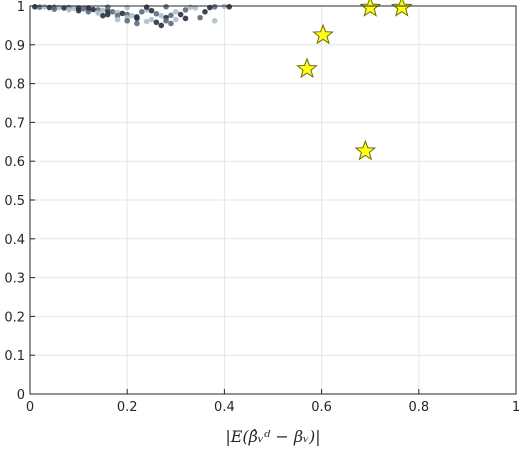 The height and width of the screenshot is (449, 527). Describe the element at coordinates (127, 407) in the screenshot. I see `x-tick-label: 0.2` at that location.